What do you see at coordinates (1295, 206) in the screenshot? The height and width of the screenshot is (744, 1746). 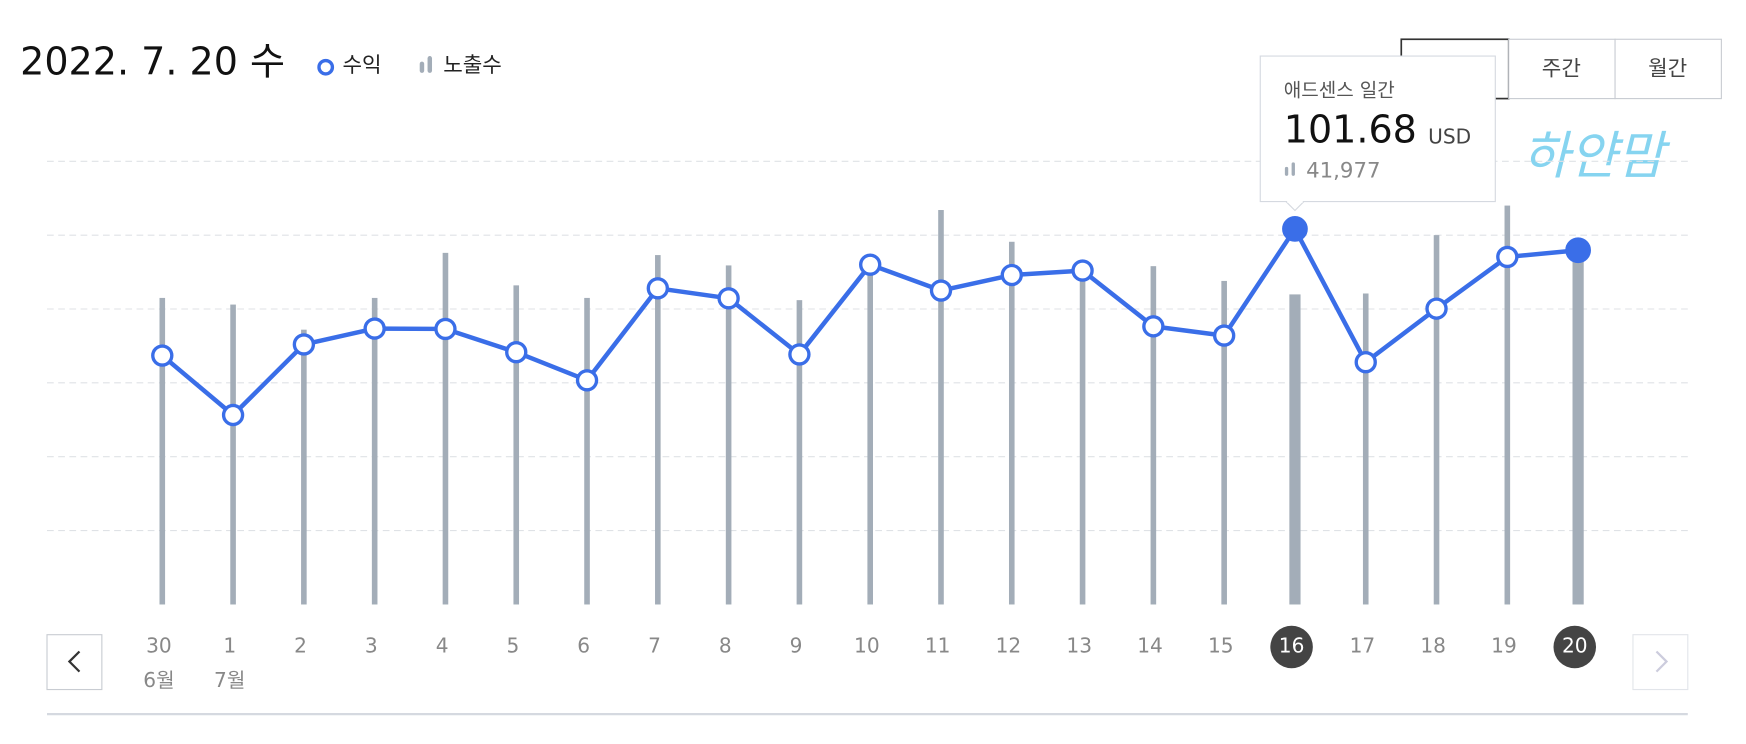 I see `tooltip-pointer` at bounding box center [1295, 206].